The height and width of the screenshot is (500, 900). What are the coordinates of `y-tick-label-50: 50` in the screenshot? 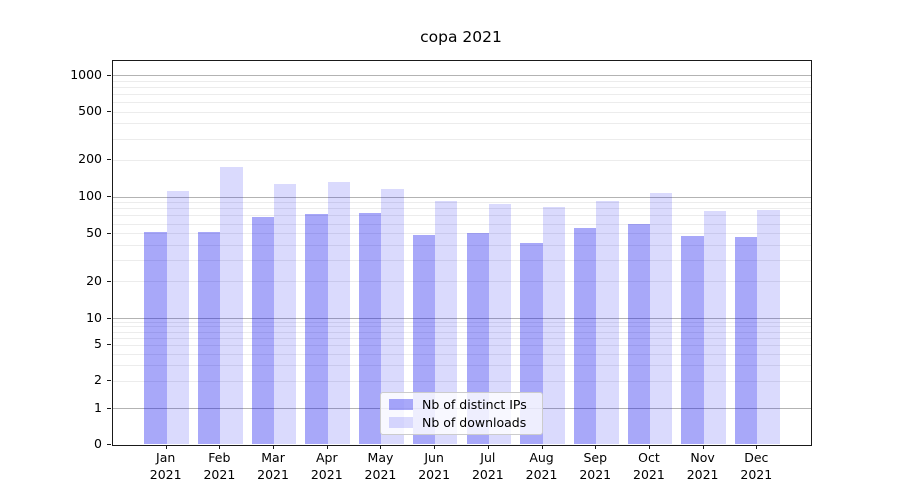 It's located at (94, 232).